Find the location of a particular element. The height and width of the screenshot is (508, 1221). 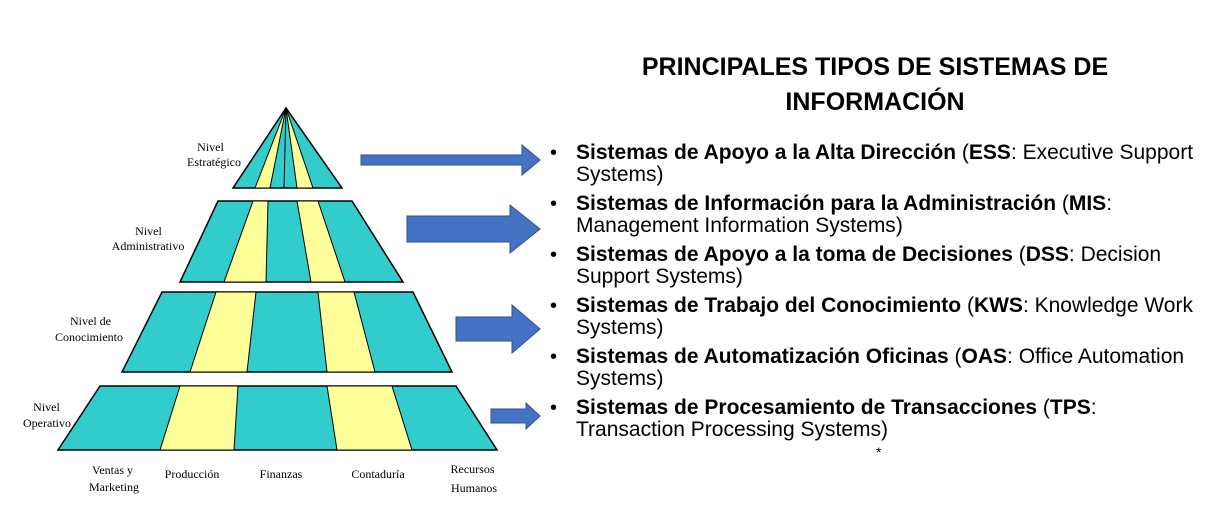

system-english-name: Management Information Systems is located at coordinates (736, 225).